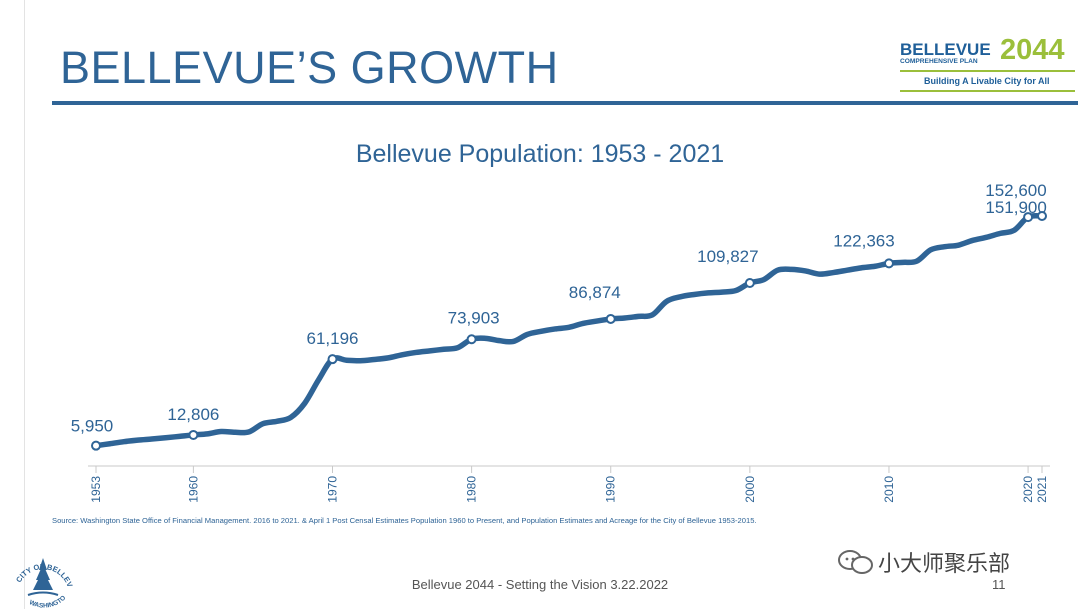 This screenshot has width=1080, height=609. Describe the element at coordinates (611, 489) in the screenshot. I see `x-tick-label: 1990` at that location.